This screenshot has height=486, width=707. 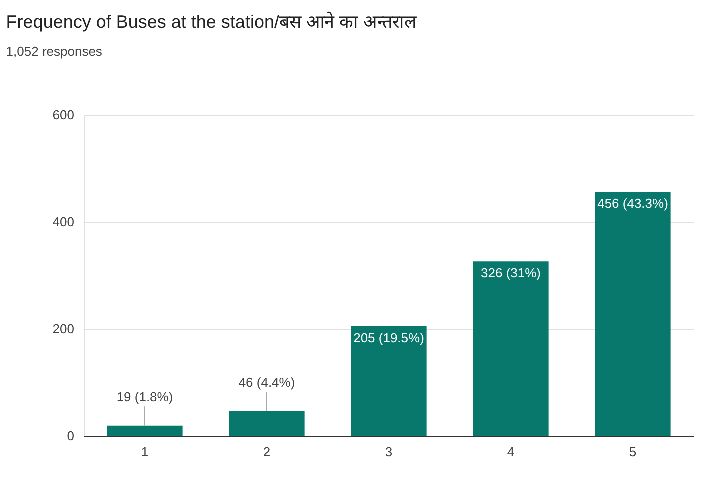 I want to click on chart-subtitle: 1,052 responses, so click(x=54, y=51).